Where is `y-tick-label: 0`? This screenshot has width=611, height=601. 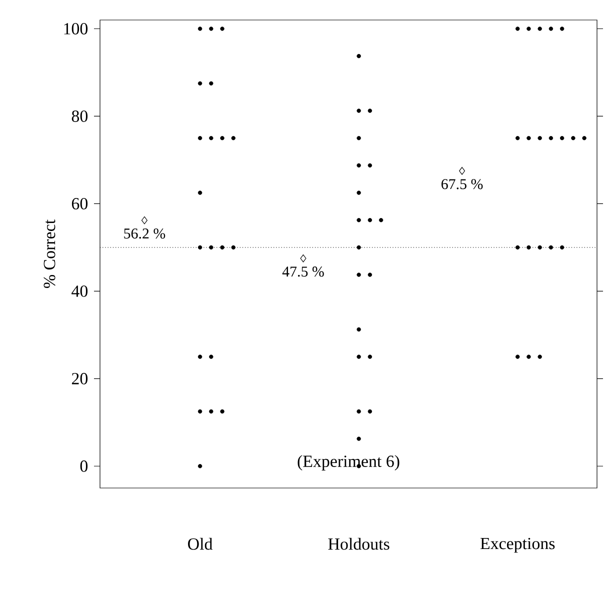 y-tick-label: 0 is located at coordinates (84, 466).